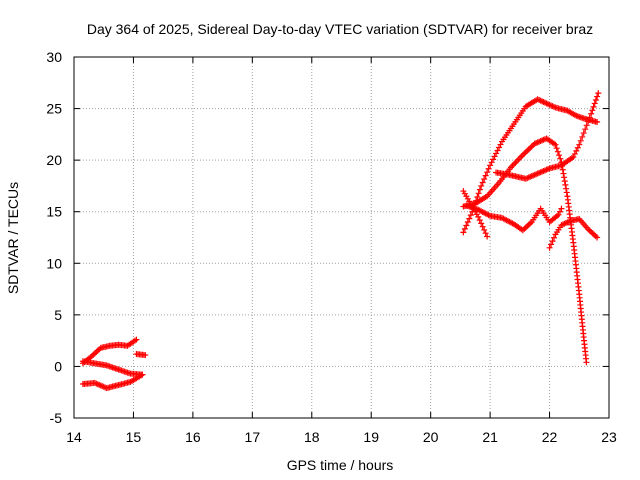  I want to click on y-tick-label: 30, so click(54, 57).